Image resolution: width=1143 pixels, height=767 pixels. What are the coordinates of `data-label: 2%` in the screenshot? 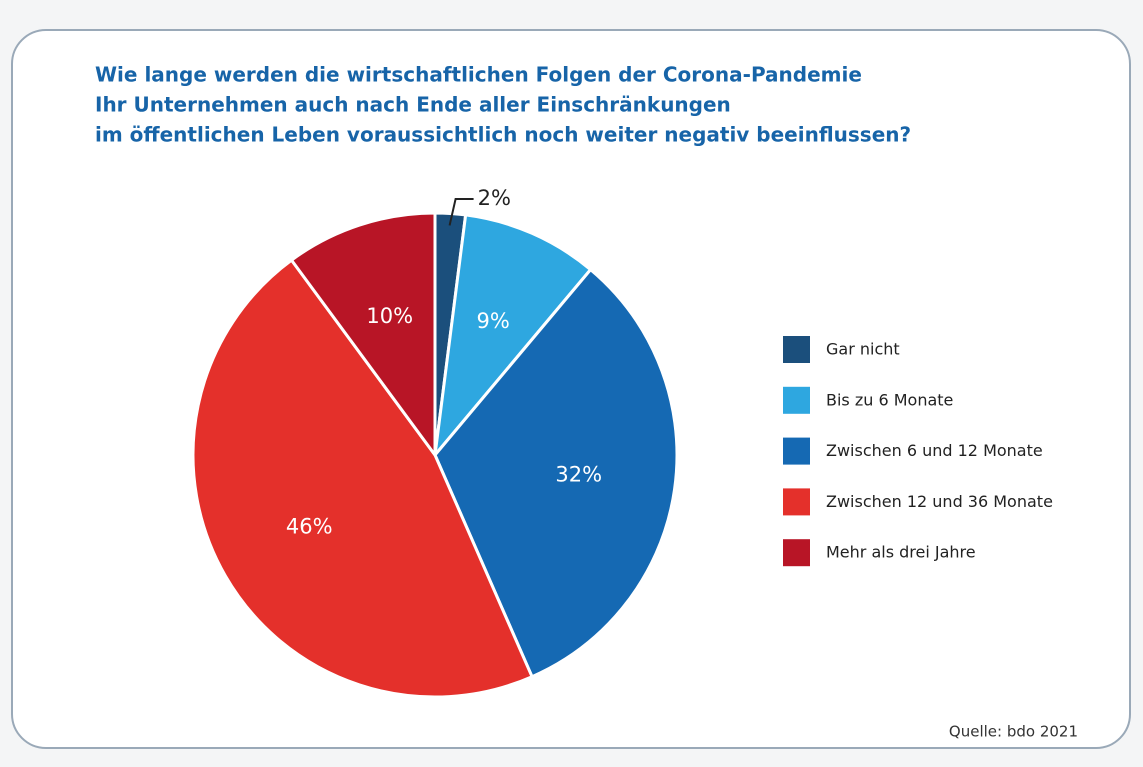 It's located at (494, 198).